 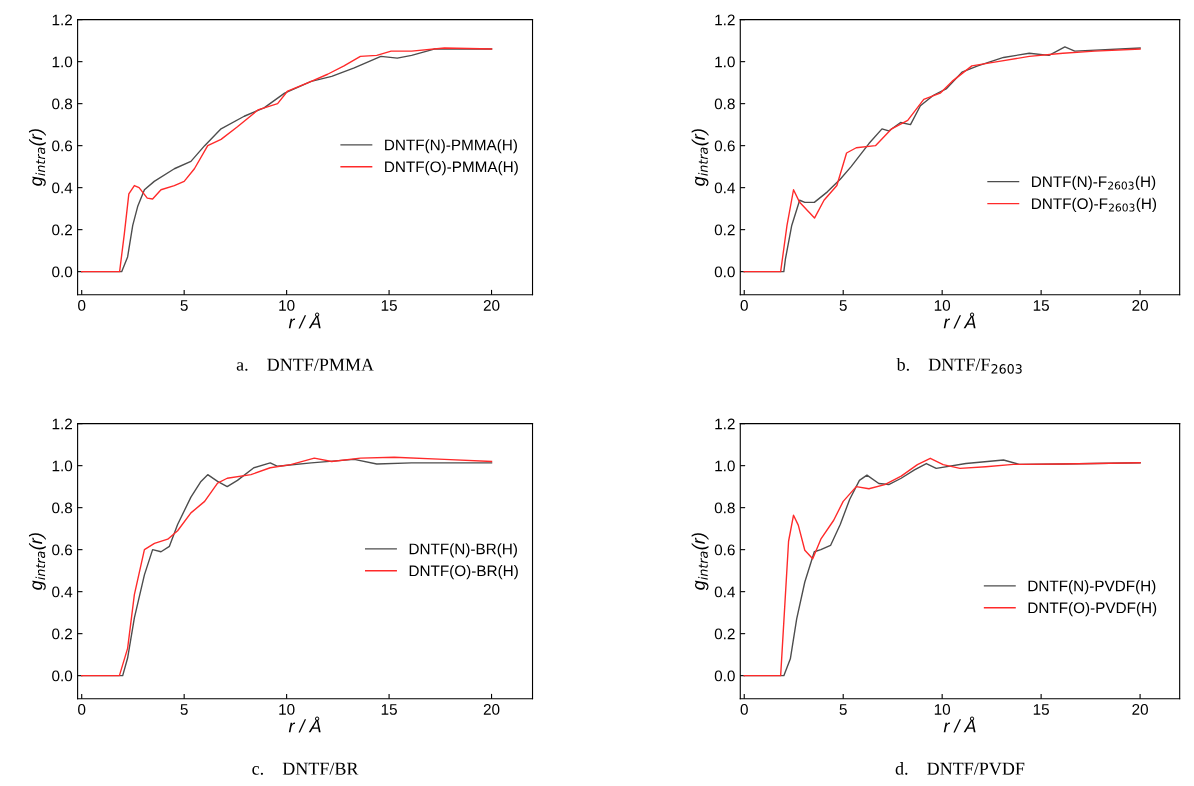 What do you see at coordinates (463, 572) in the screenshot?
I see `legend-label: DNTF(O)-BR(H)` at bounding box center [463, 572].